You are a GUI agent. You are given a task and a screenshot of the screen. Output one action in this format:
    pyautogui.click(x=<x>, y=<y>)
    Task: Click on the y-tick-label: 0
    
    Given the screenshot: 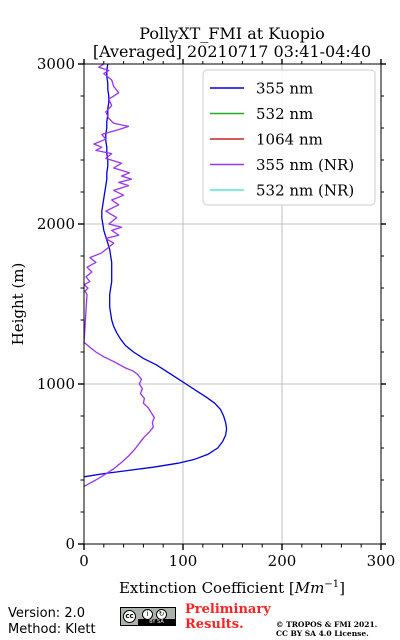 What is the action you would take?
    pyautogui.click(x=70, y=544)
    